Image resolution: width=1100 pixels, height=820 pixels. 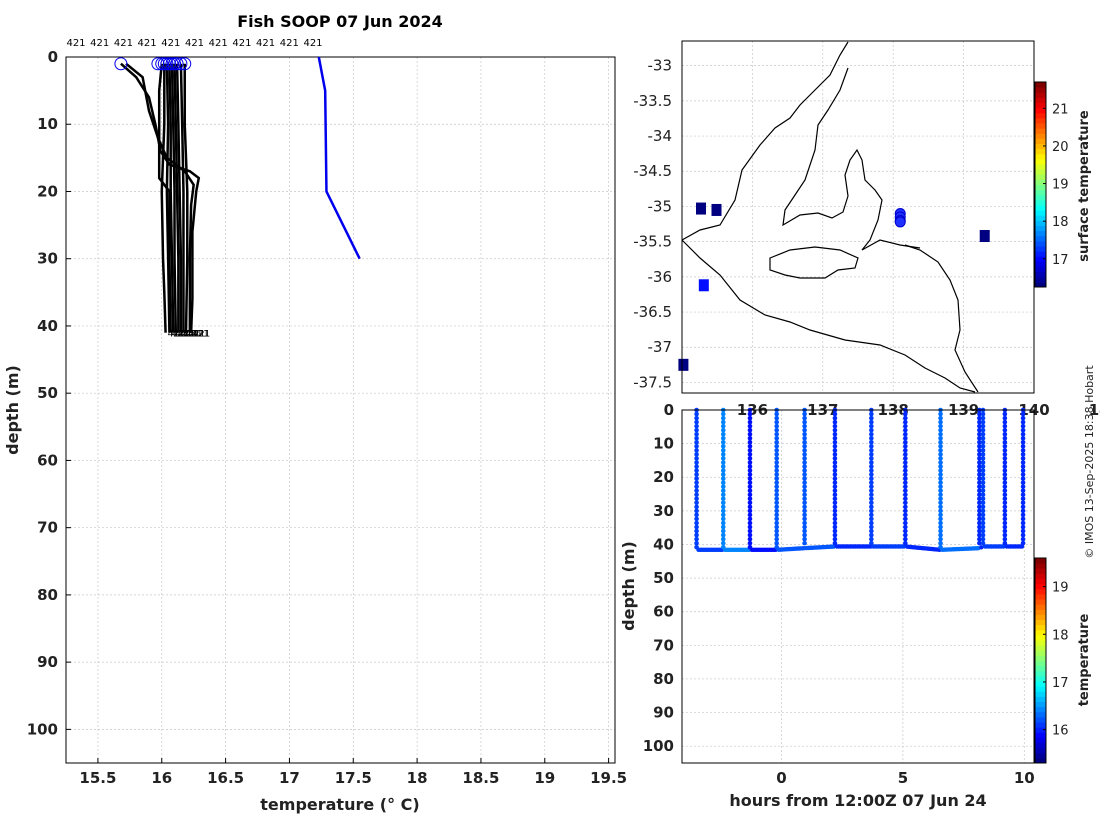 I want to click on coastline-yorke, so click(x=851, y=159).